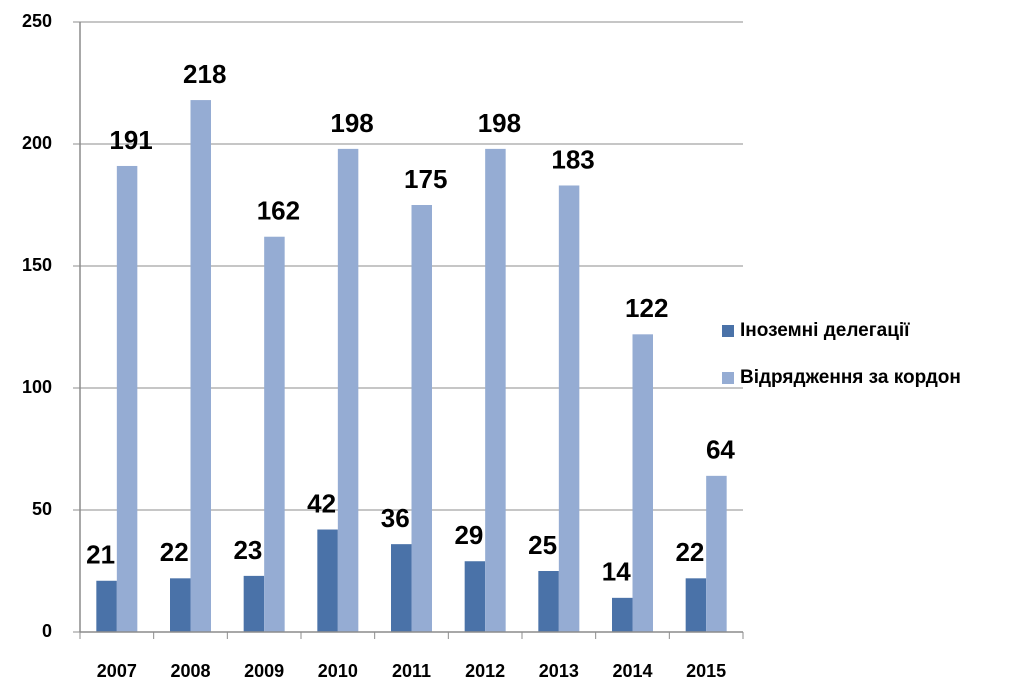  What do you see at coordinates (485, 671) in the screenshot?
I see `x-tick-label: 2012` at bounding box center [485, 671].